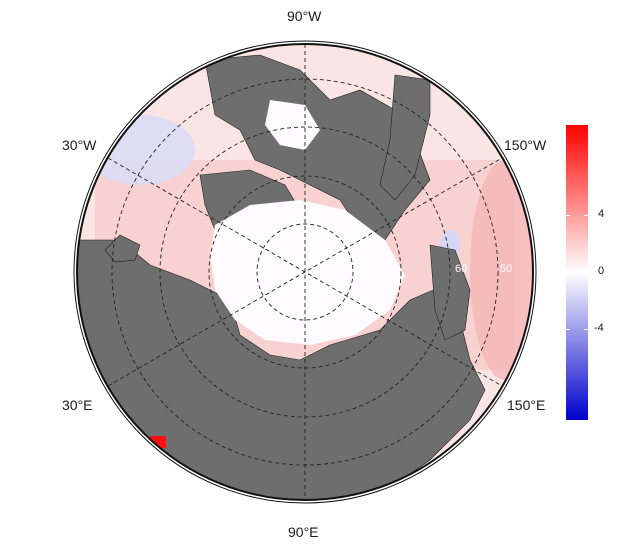  I want to click on lon-label-top: 90°W, so click(304, 16).